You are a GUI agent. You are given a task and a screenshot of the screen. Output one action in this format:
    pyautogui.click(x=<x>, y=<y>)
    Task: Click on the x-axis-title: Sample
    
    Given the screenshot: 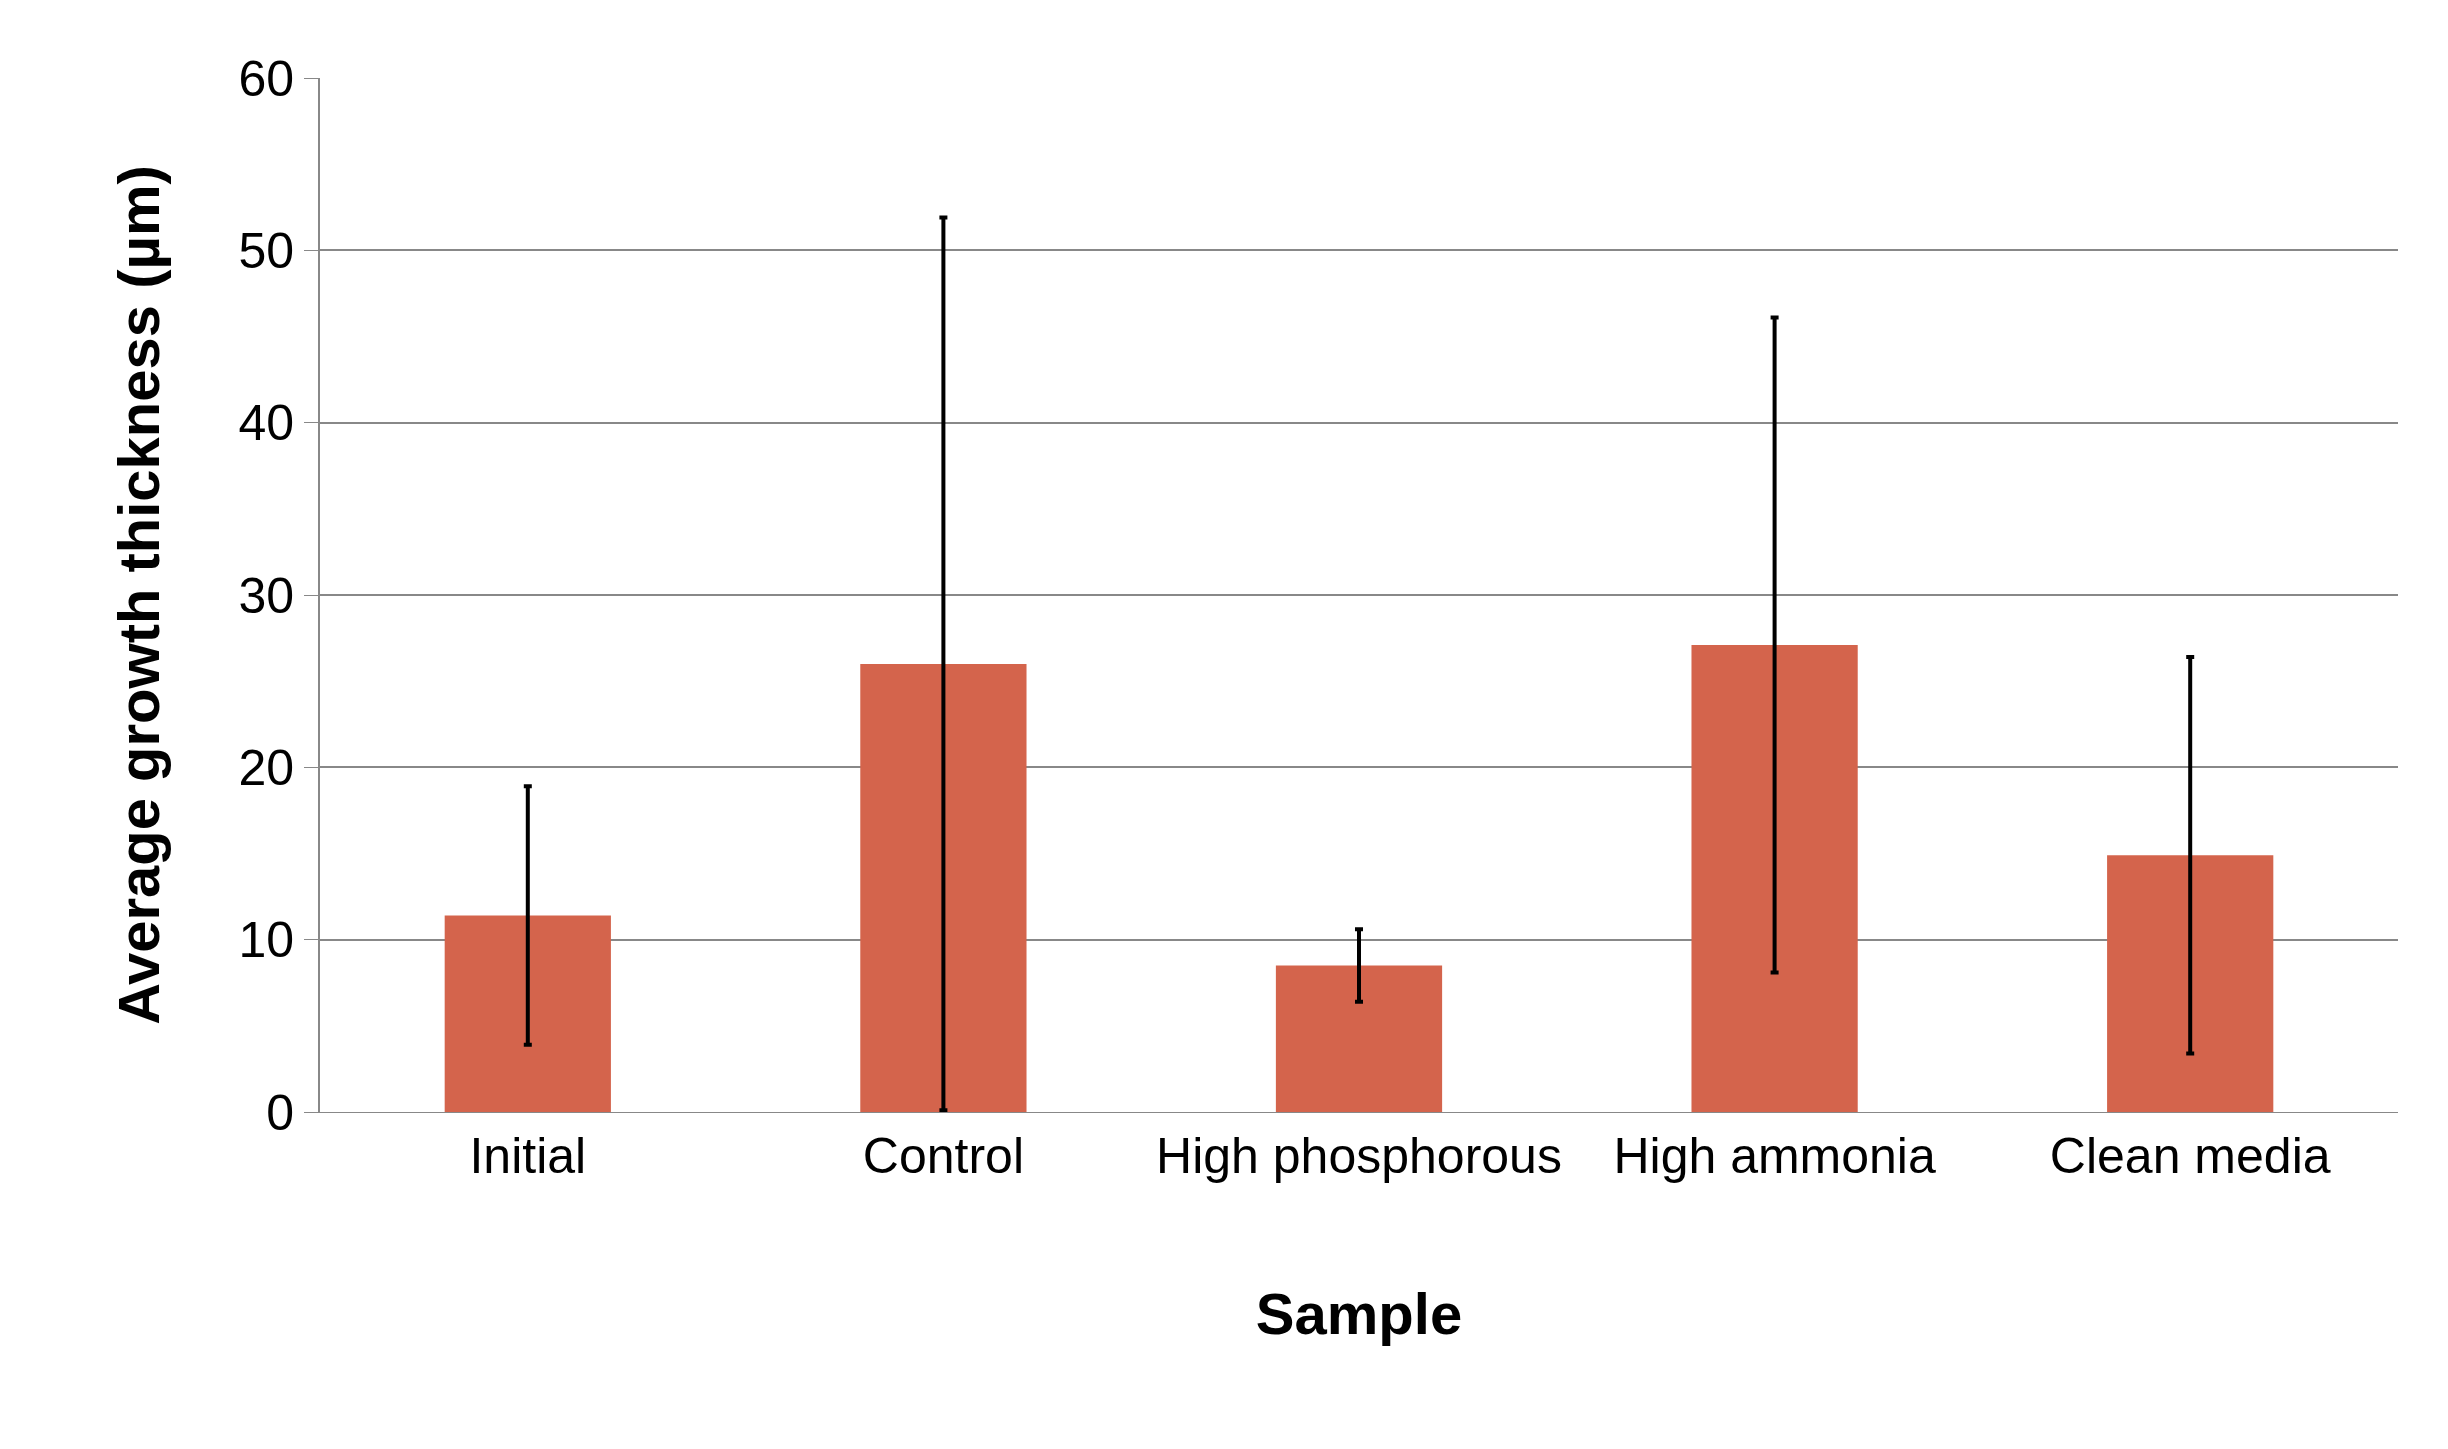 What is the action you would take?
    pyautogui.click(x=1359, y=1314)
    